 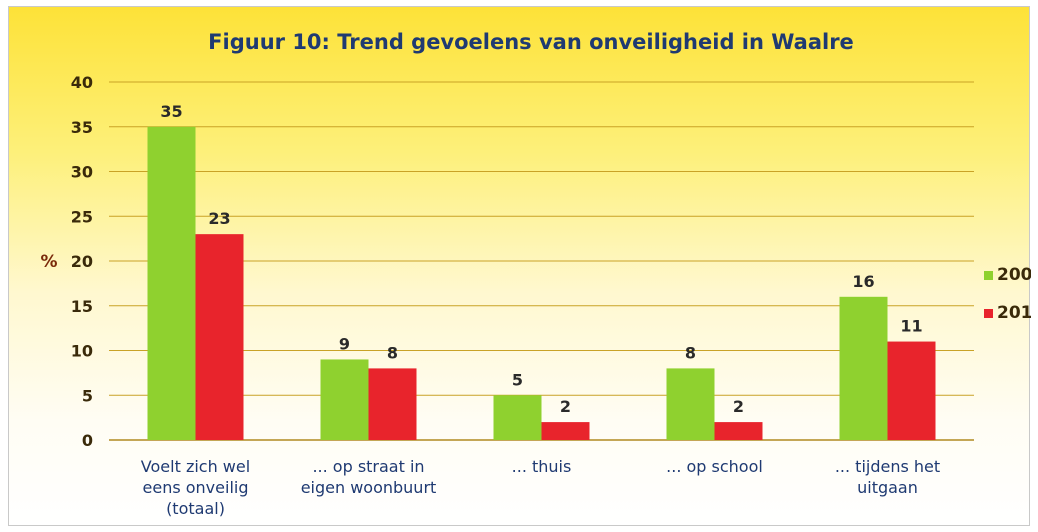 I want to click on category-label-line: ... op school, so click(x=714, y=466).